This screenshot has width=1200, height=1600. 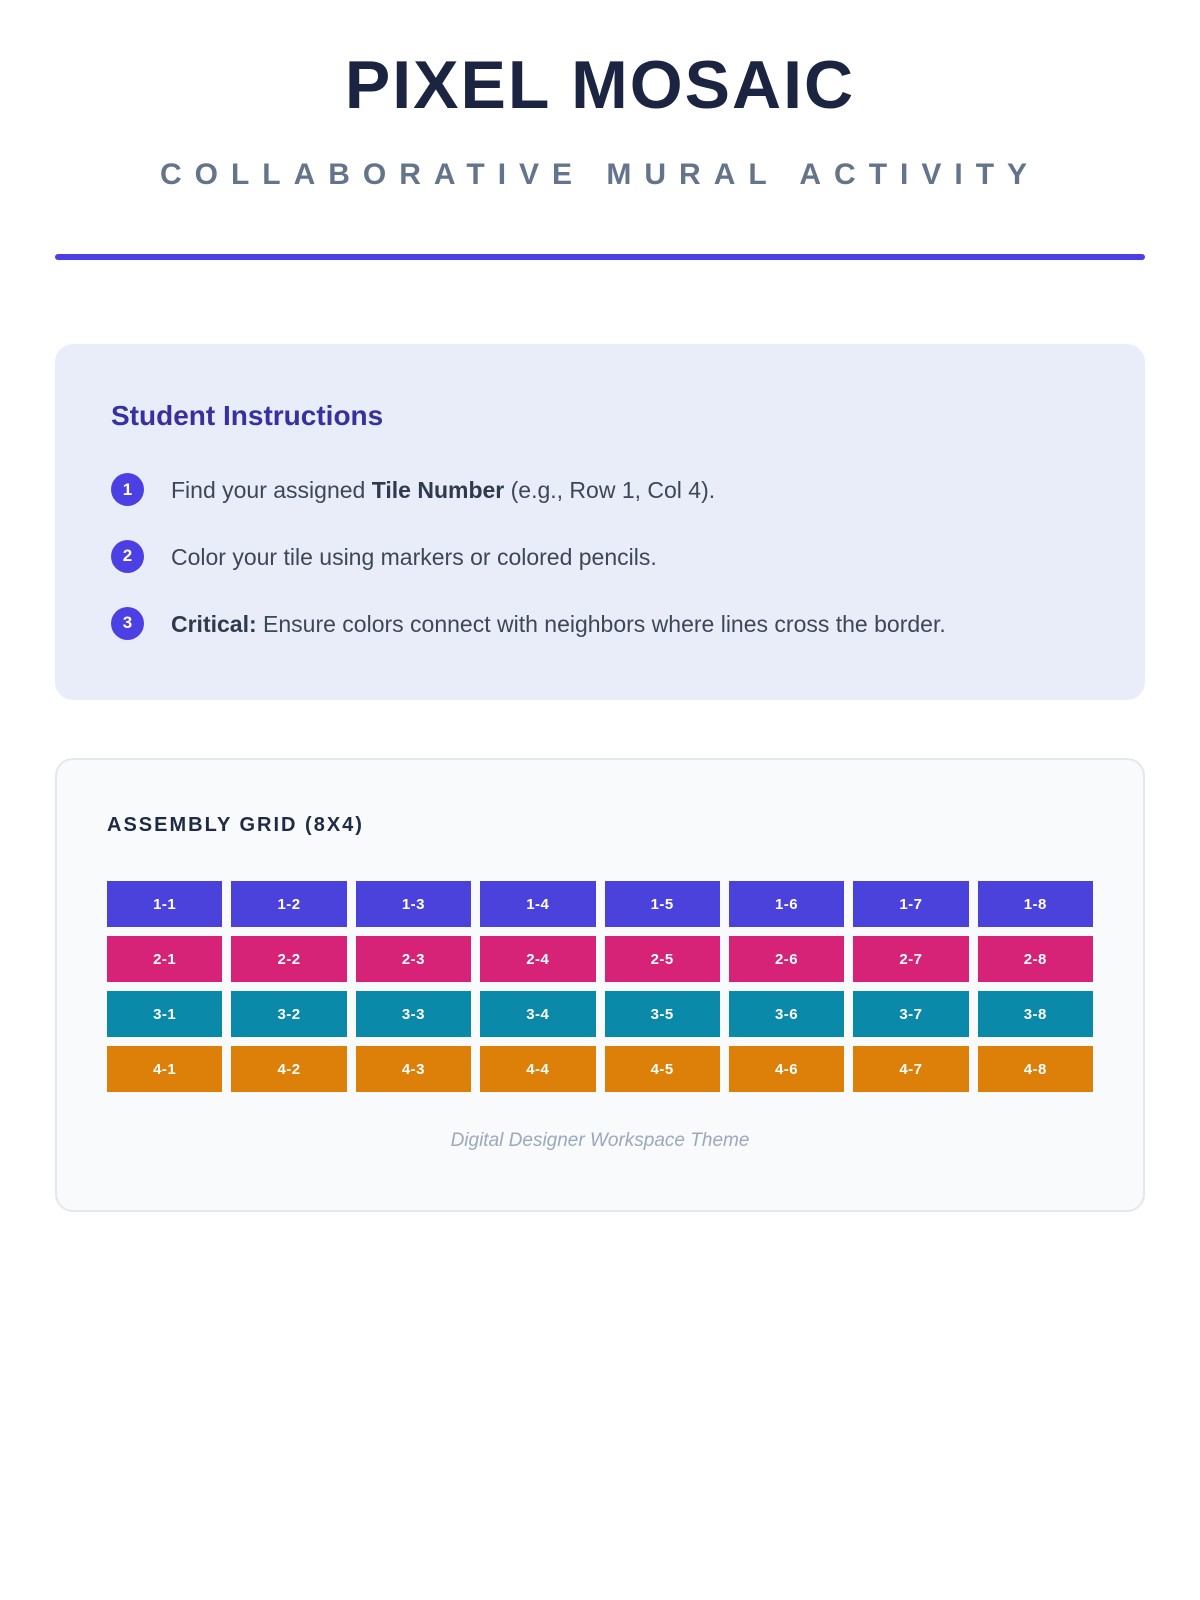 I want to click on instructions-heading: Student Instructions, so click(x=247, y=415).